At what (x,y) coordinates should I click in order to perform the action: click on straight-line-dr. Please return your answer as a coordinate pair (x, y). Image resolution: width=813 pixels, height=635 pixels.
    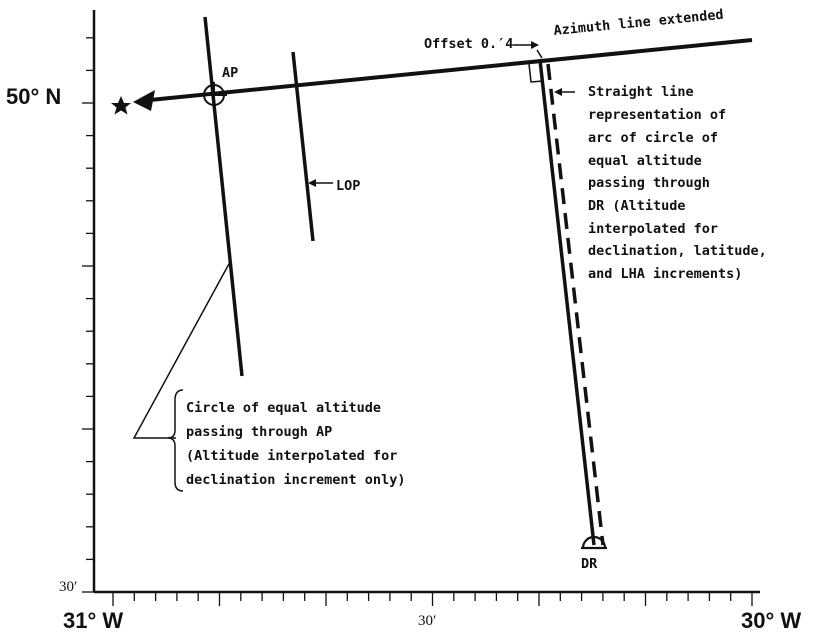
    Looking at the image, I should click on (567, 302).